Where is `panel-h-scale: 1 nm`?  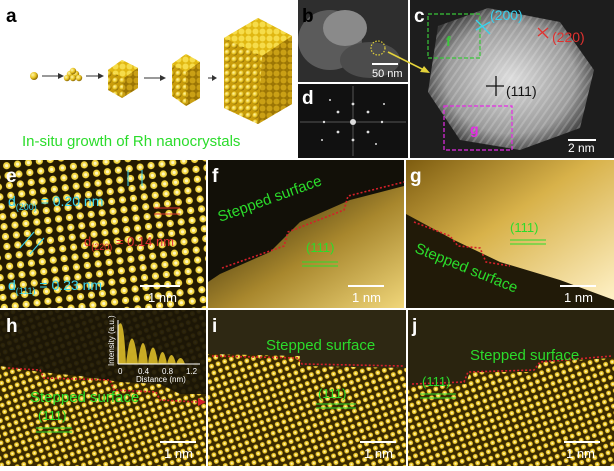
panel-h-scale: 1 nm is located at coordinates (178, 453).